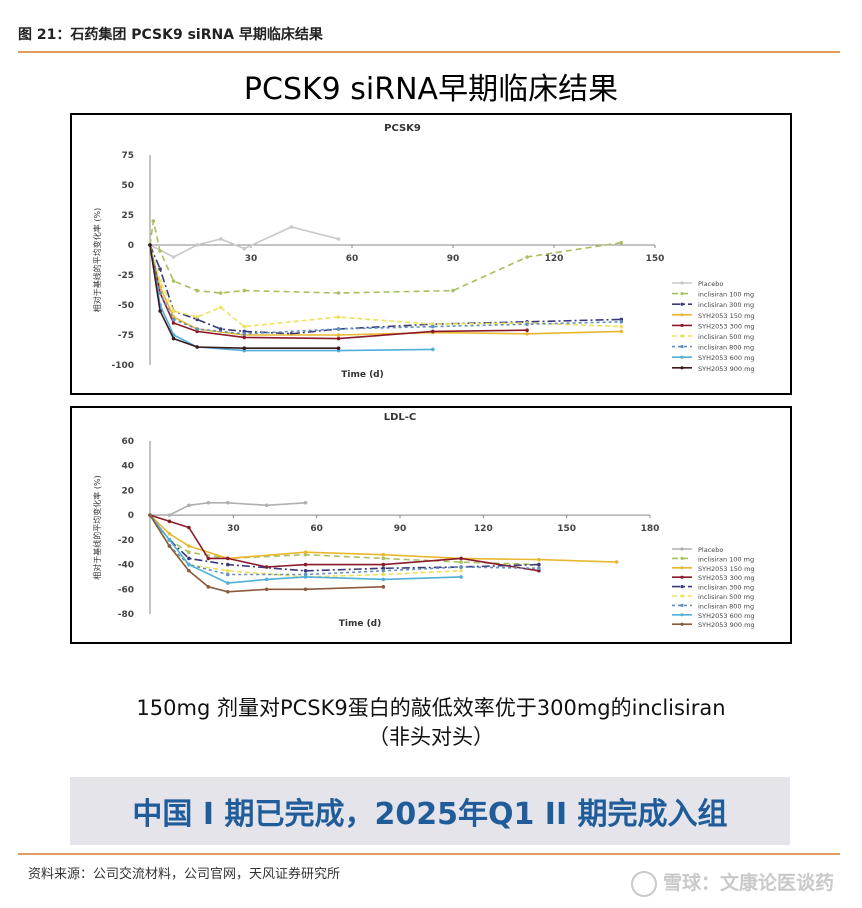 The height and width of the screenshot is (908, 862). What do you see at coordinates (127, 491) in the screenshot?
I see `y-tick-label: 20` at bounding box center [127, 491].